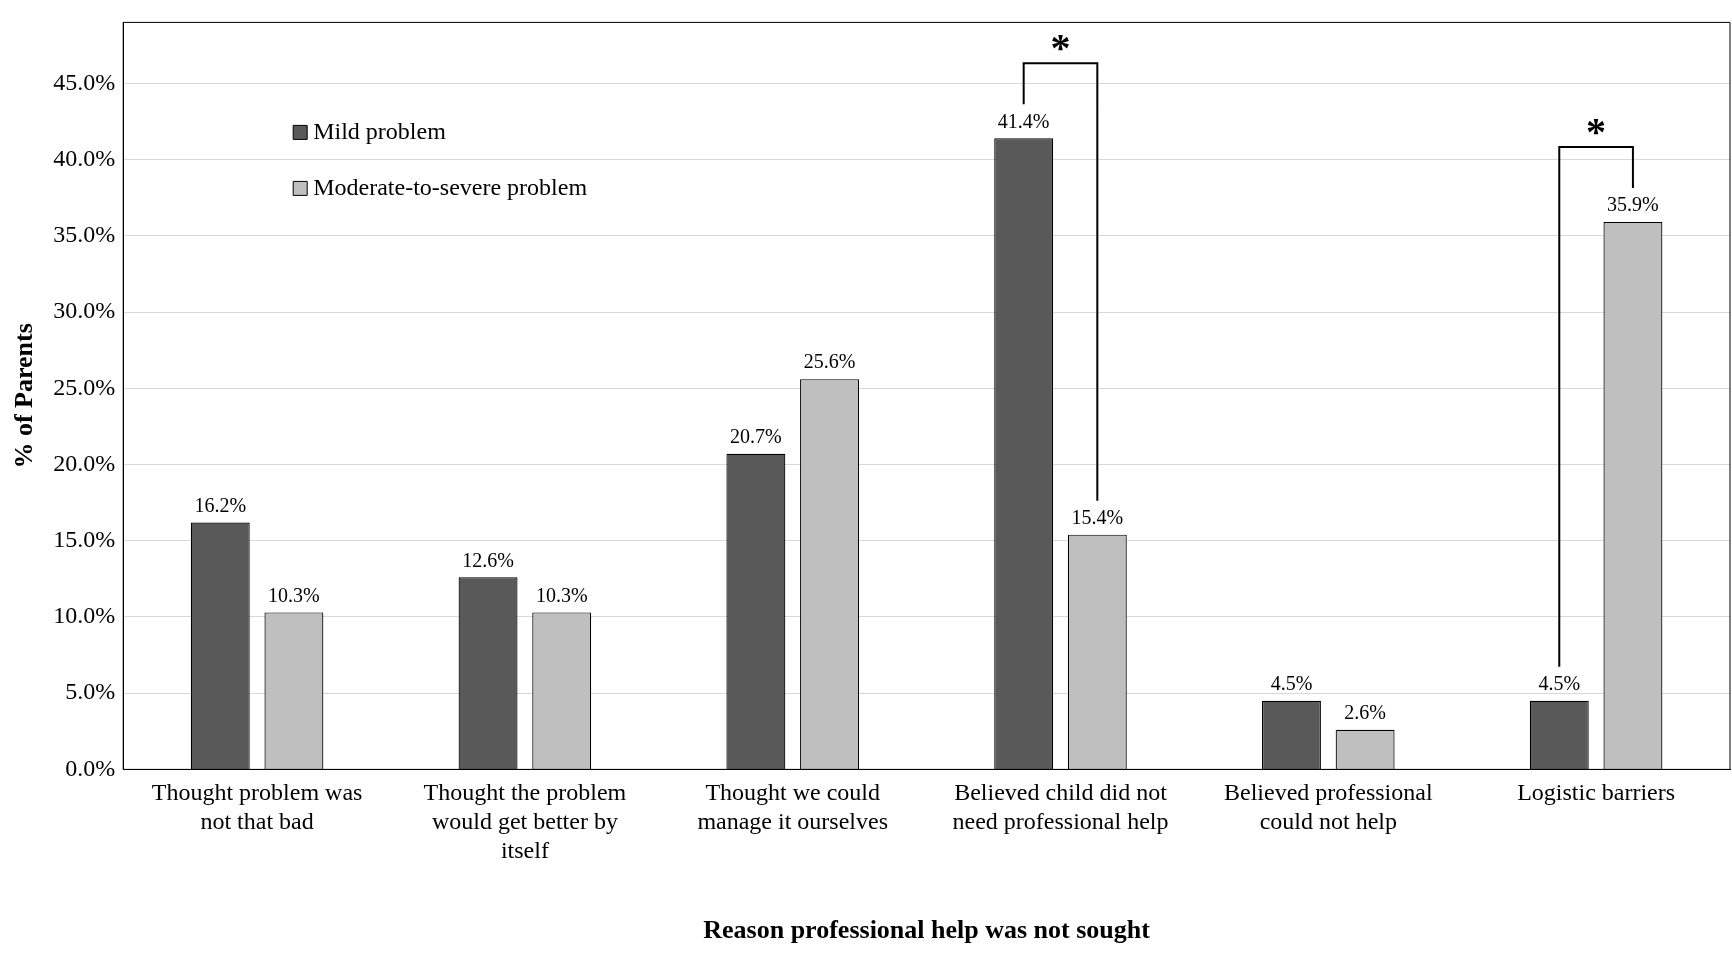 The image size is (1732, 957). What do you see at coordinates (257, 806) in the screenshot?
I see `x-tick-label: Thought problem was not that bad` at bounding box center [257, 806].